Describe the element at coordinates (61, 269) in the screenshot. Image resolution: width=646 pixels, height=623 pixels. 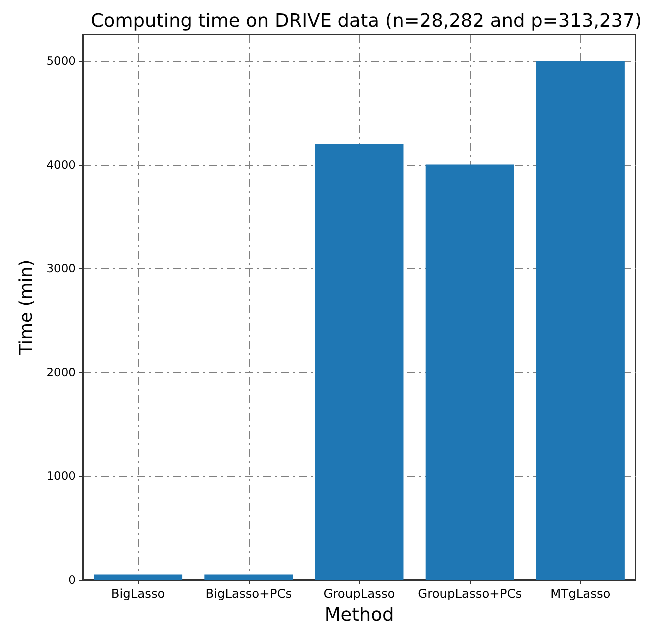
I see `y-tick-label: 3000` at that location.